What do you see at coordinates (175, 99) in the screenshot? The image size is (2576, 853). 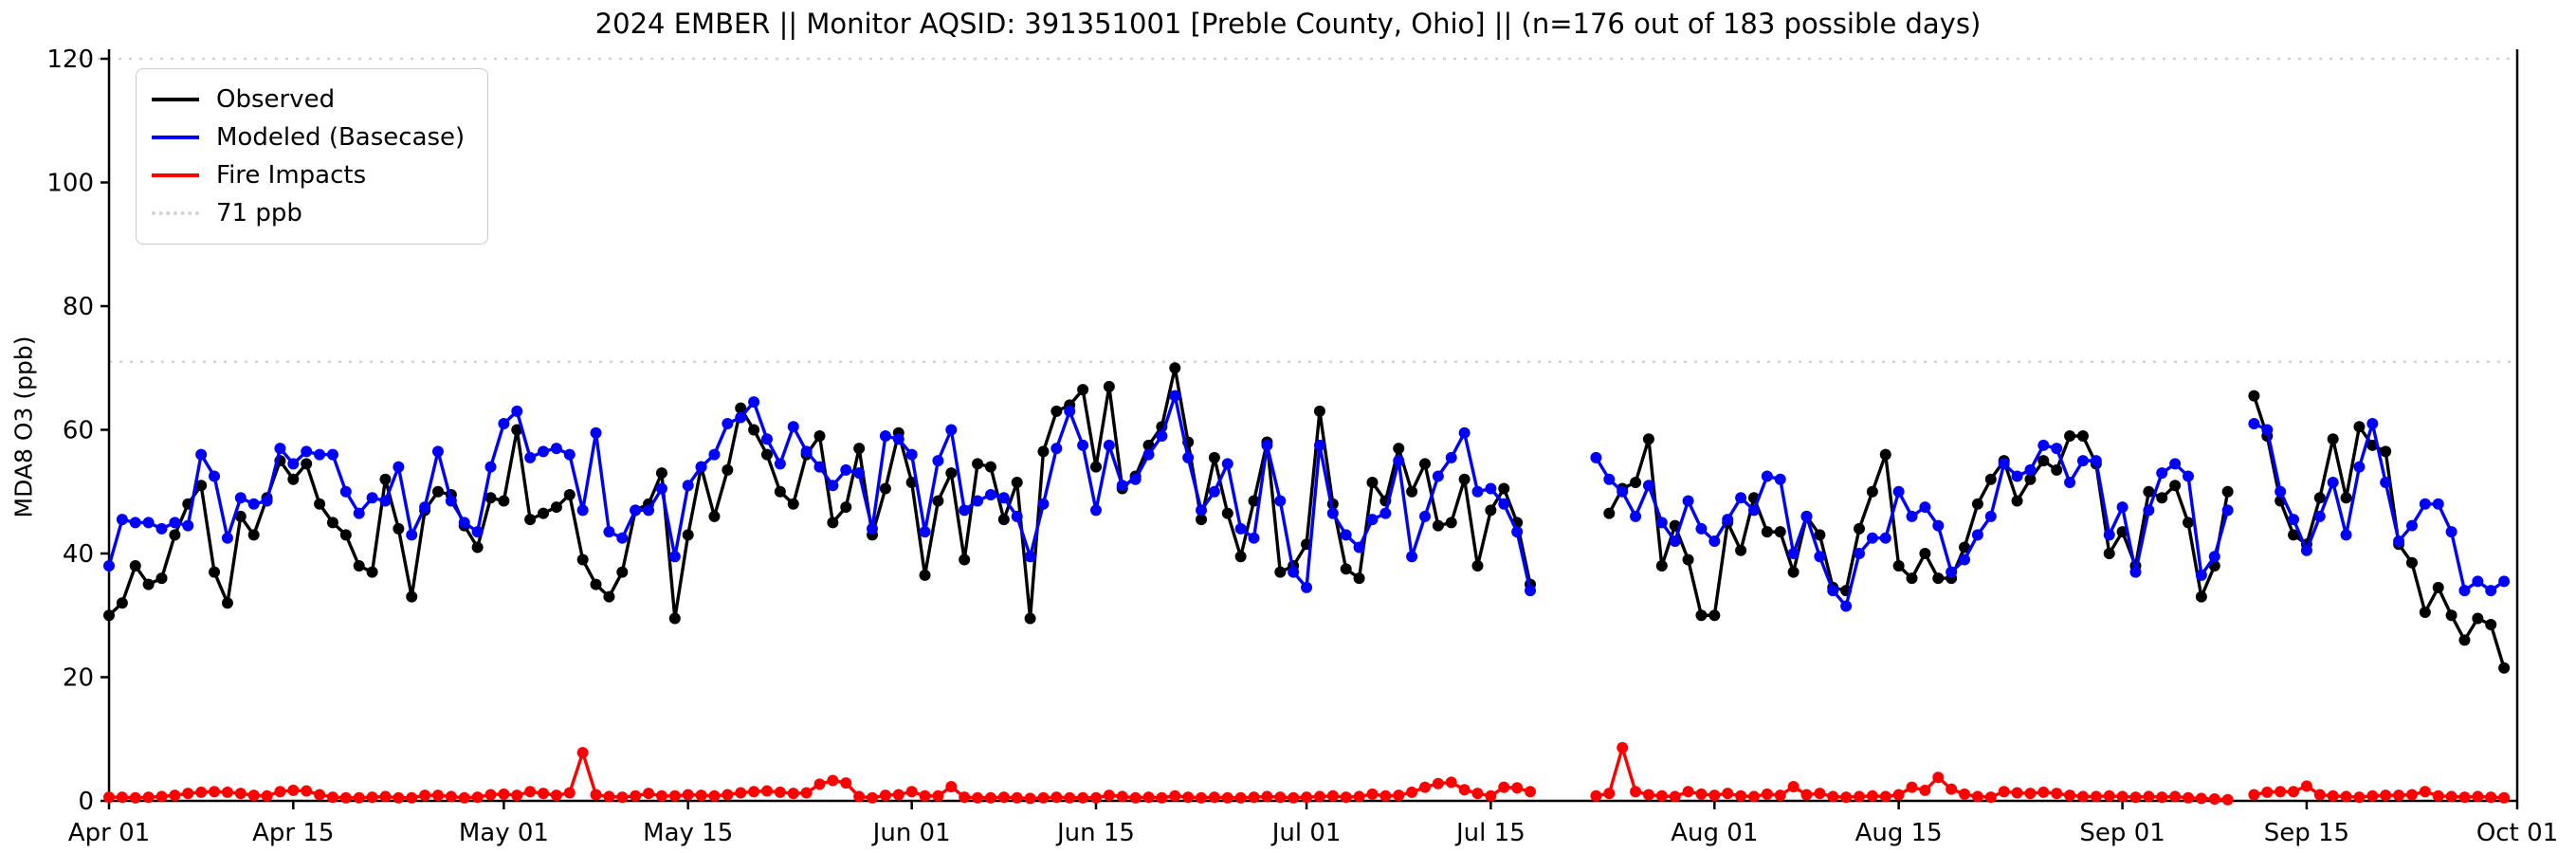 I see `observed-line-swatch` at bounding box center [175, 99].